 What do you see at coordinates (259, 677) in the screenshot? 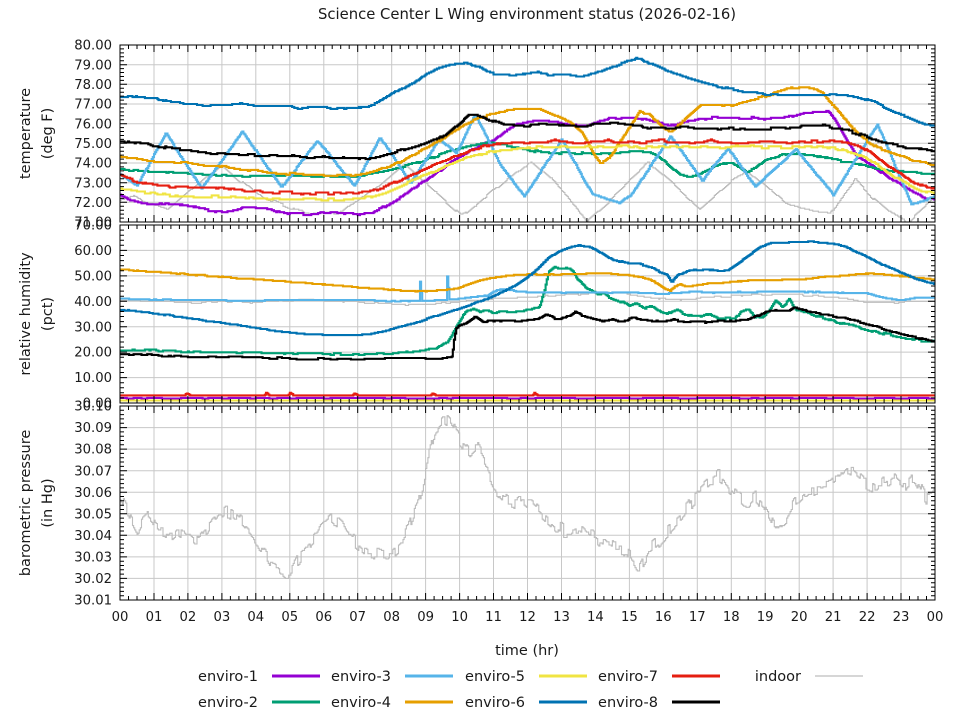
I see `legend-item-enviro-1: enviro-1` at bounding box center [259, 677].